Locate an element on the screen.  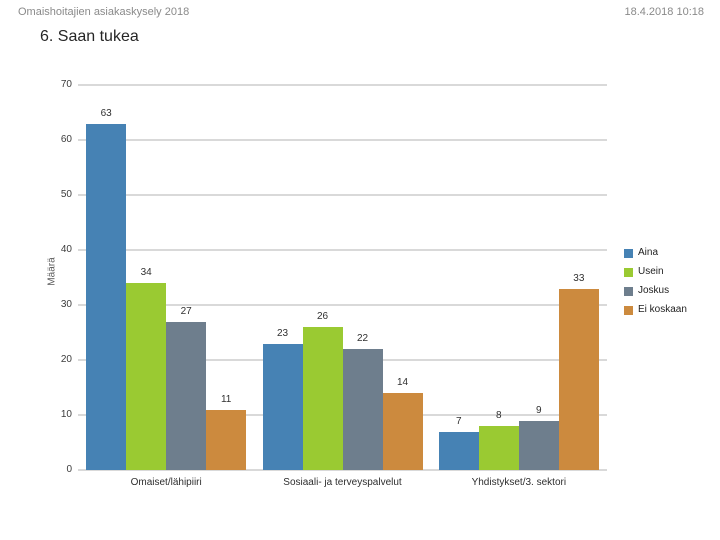
bar-value-label: 11 is located at coordinates (226, 399).